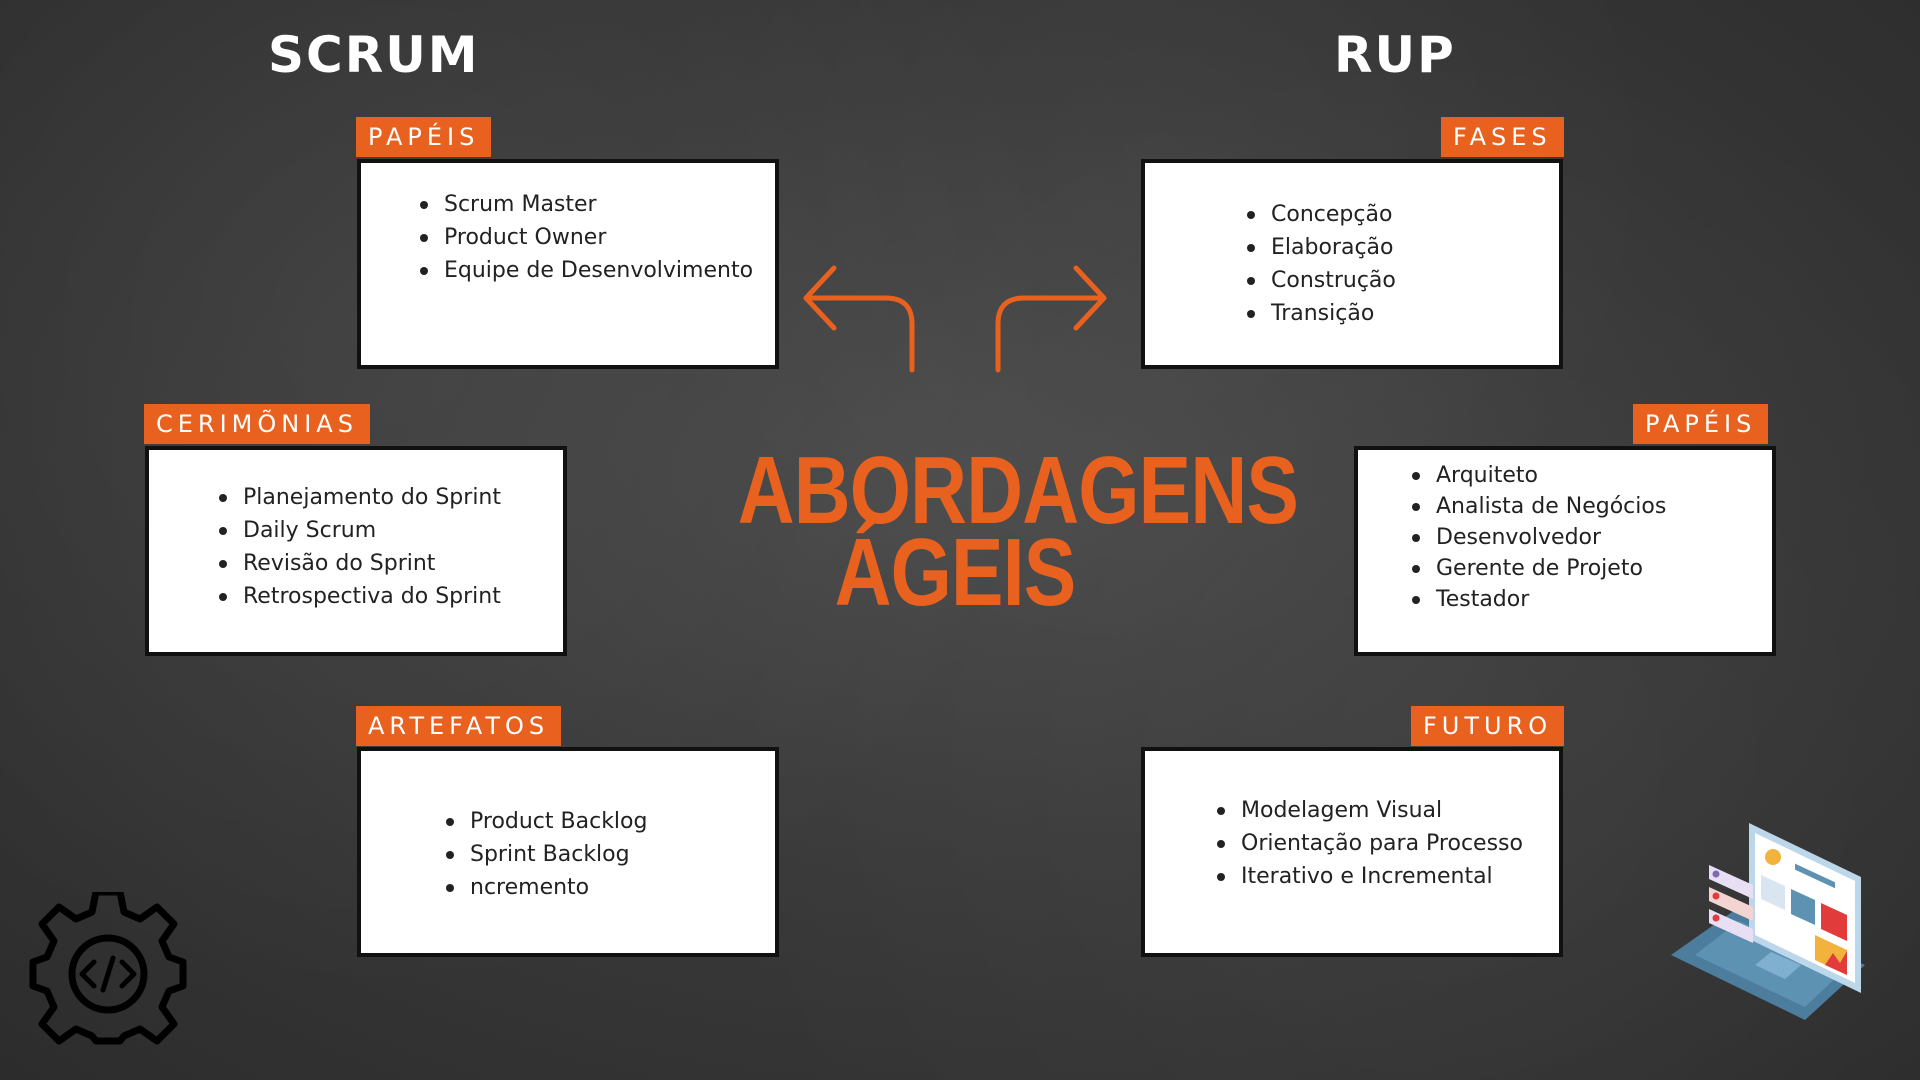  I want to click on list-item: Arquiteto, so click(1538, 475).